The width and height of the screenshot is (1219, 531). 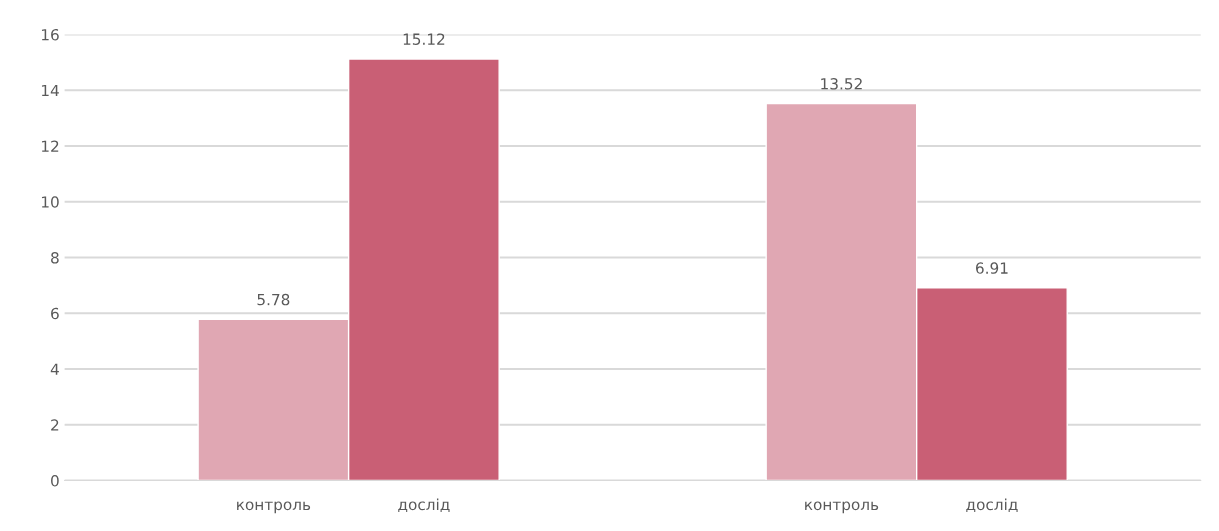 I want to click on data-label: 6.91, so click(x=992, y=268).